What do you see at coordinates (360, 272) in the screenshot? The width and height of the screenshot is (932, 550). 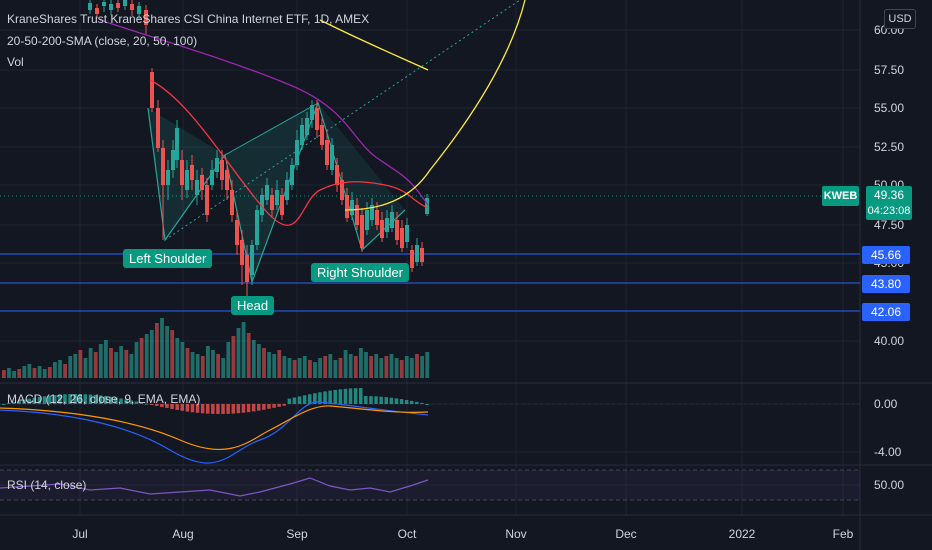 I see `right-shoulder-label: Right Shoulder` at bounding box center [360, 272].